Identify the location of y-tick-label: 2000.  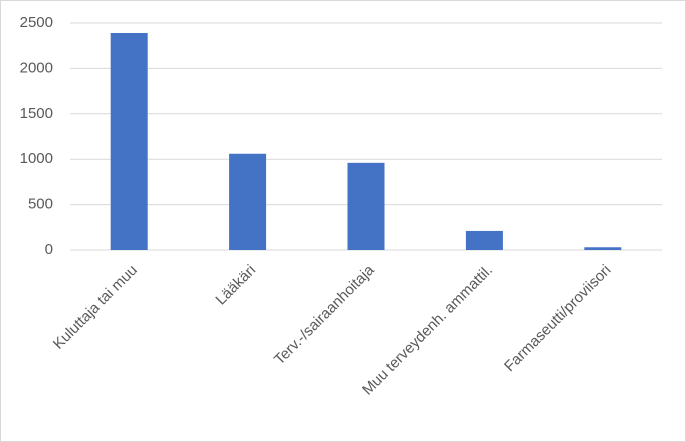
(36, 67).